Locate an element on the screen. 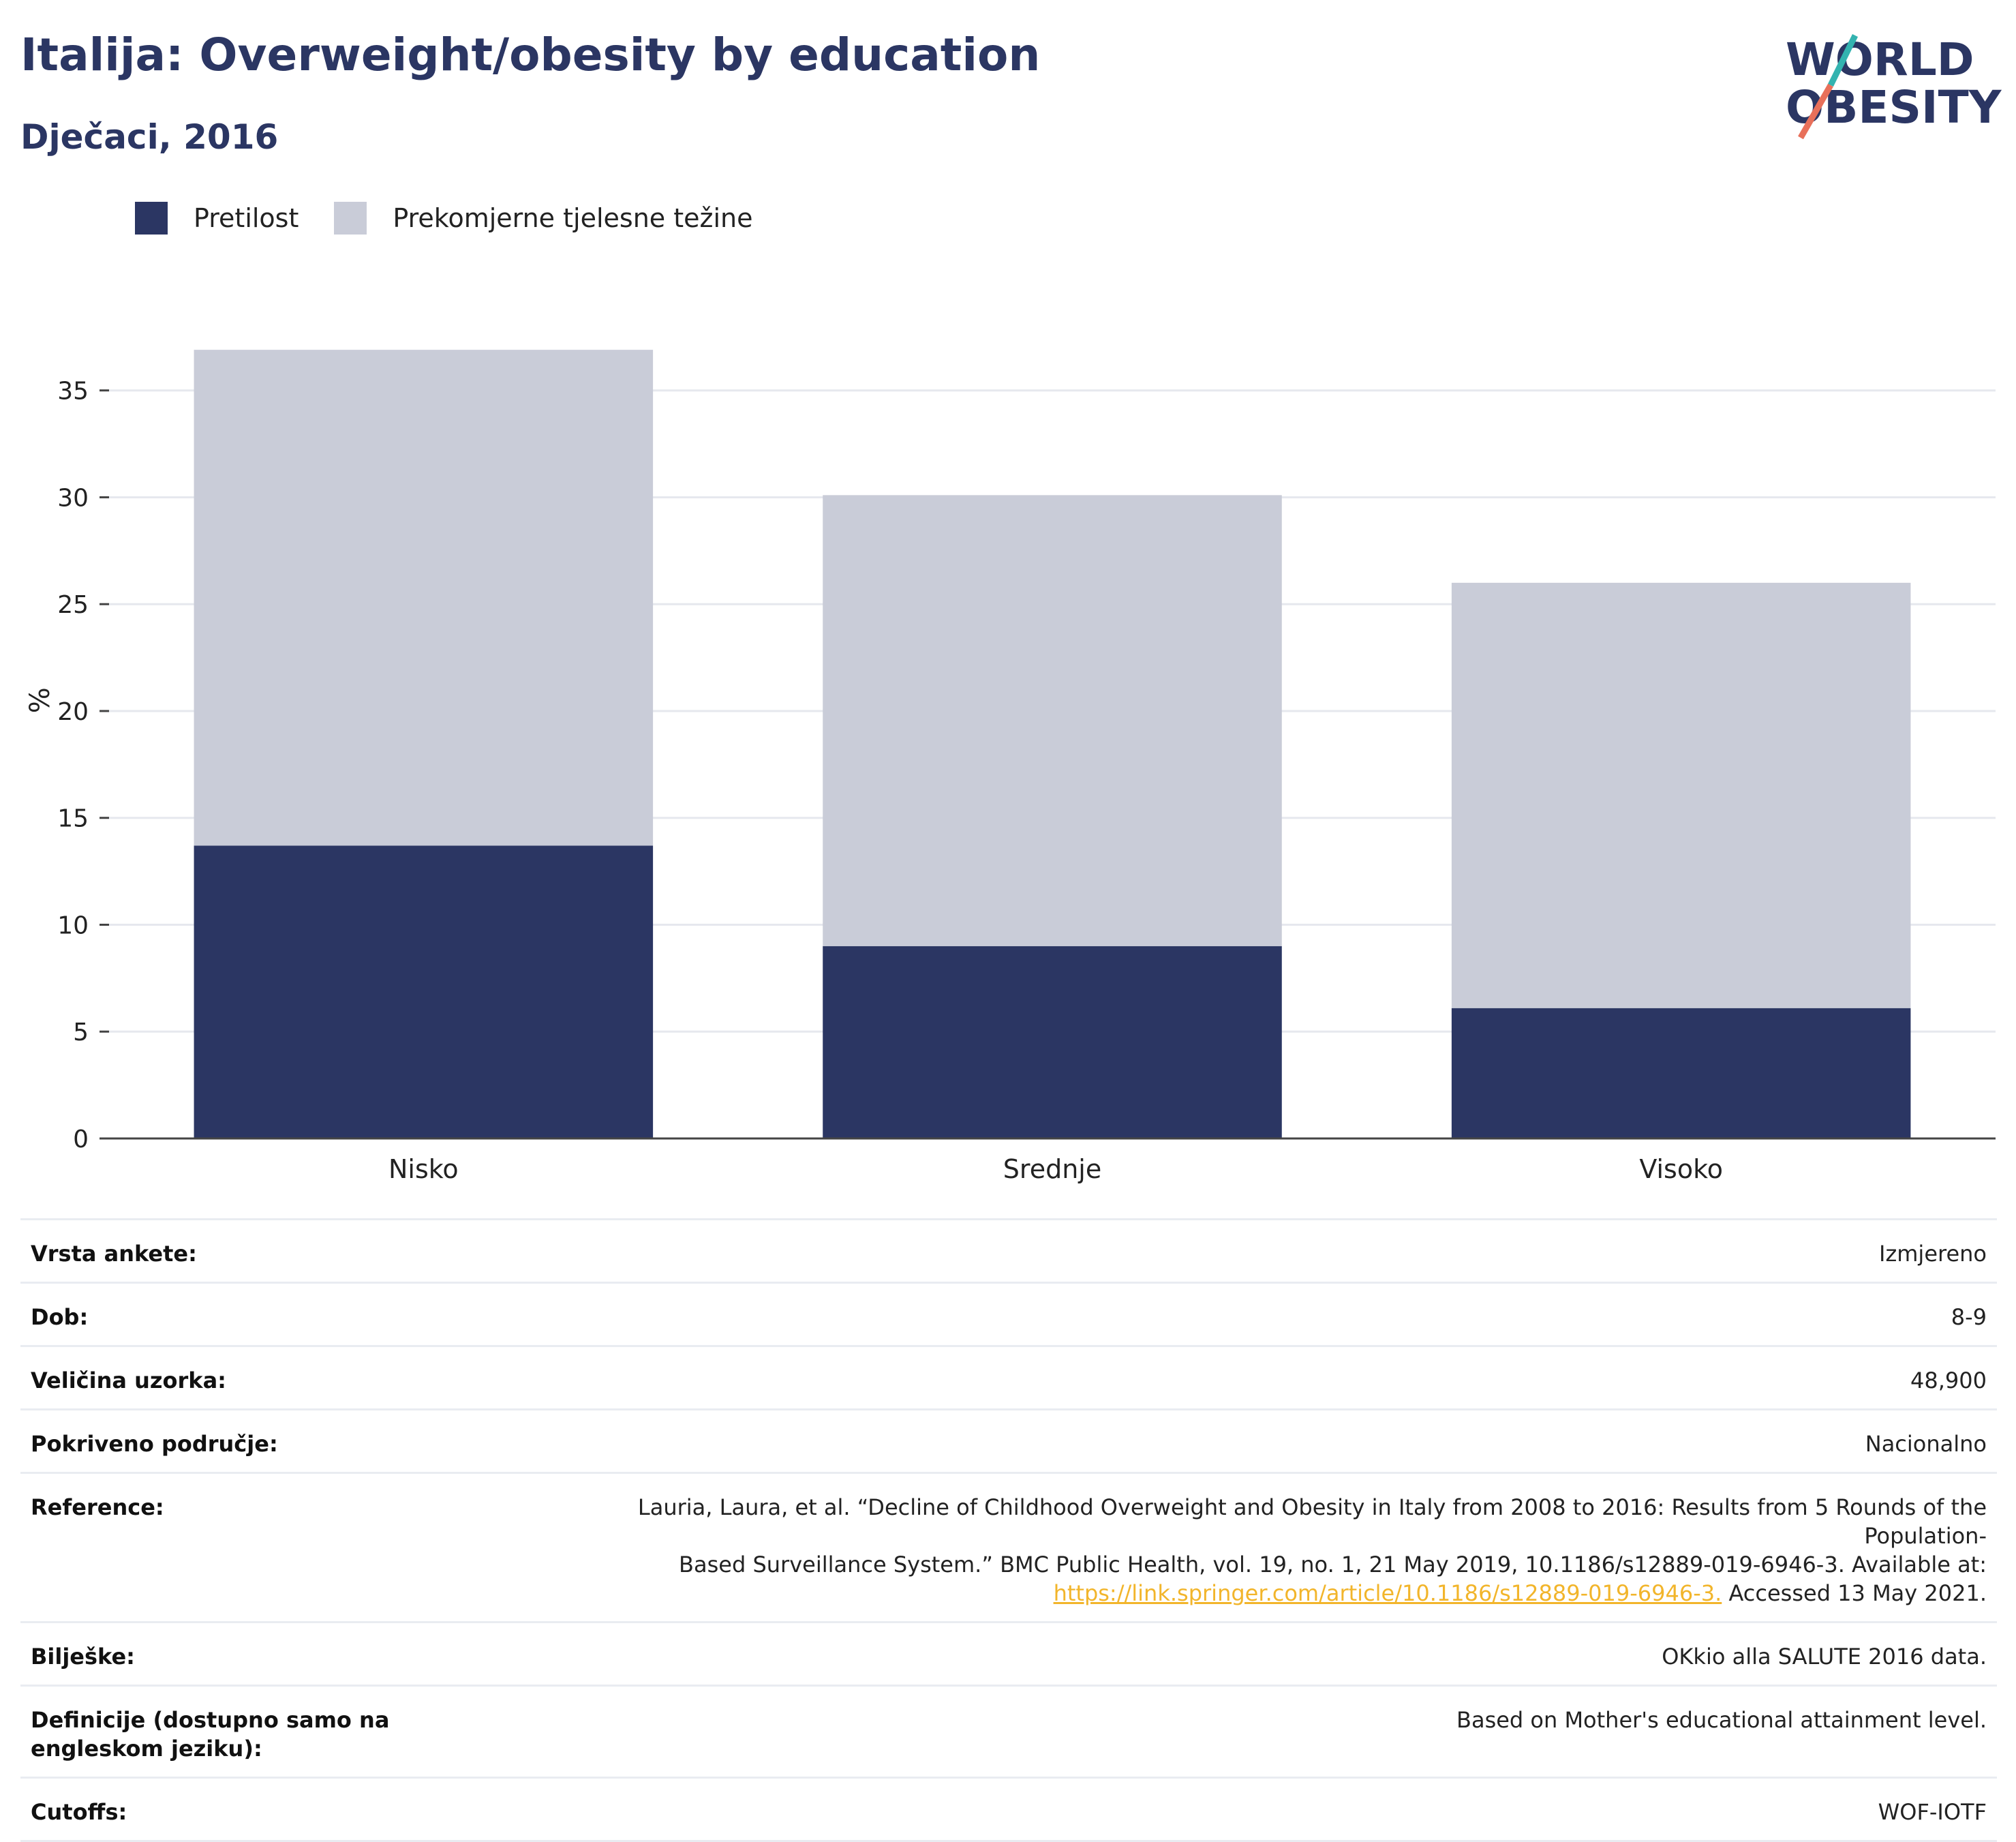 The width and height of the screenshot is (2016, 1842). info-label: Vrsta ankete: is located at coordinates (114, 1254).